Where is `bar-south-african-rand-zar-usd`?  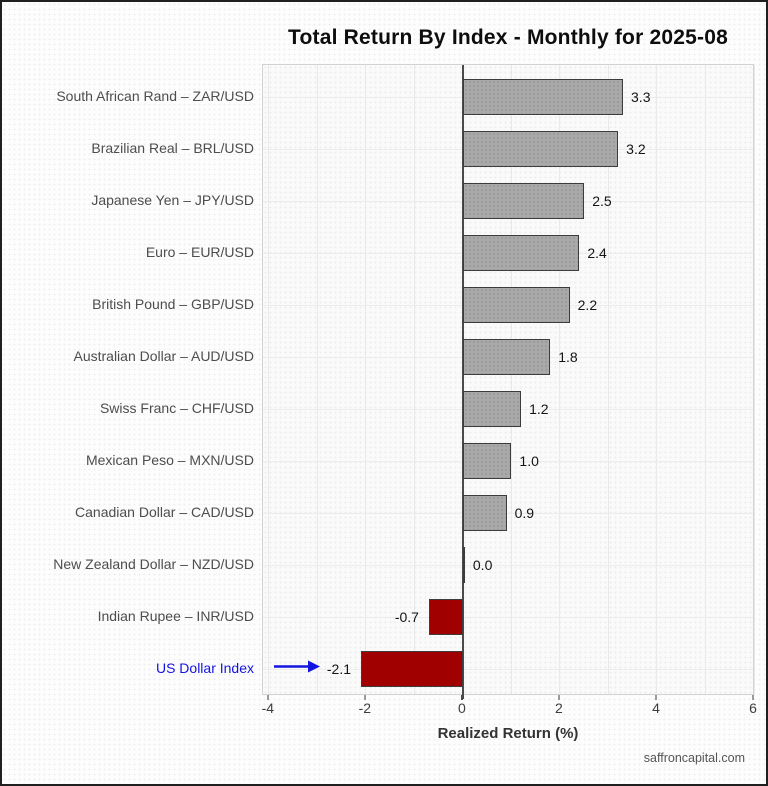 bar-south-african-rand-zar-usd is located at coordinates (542, 97).